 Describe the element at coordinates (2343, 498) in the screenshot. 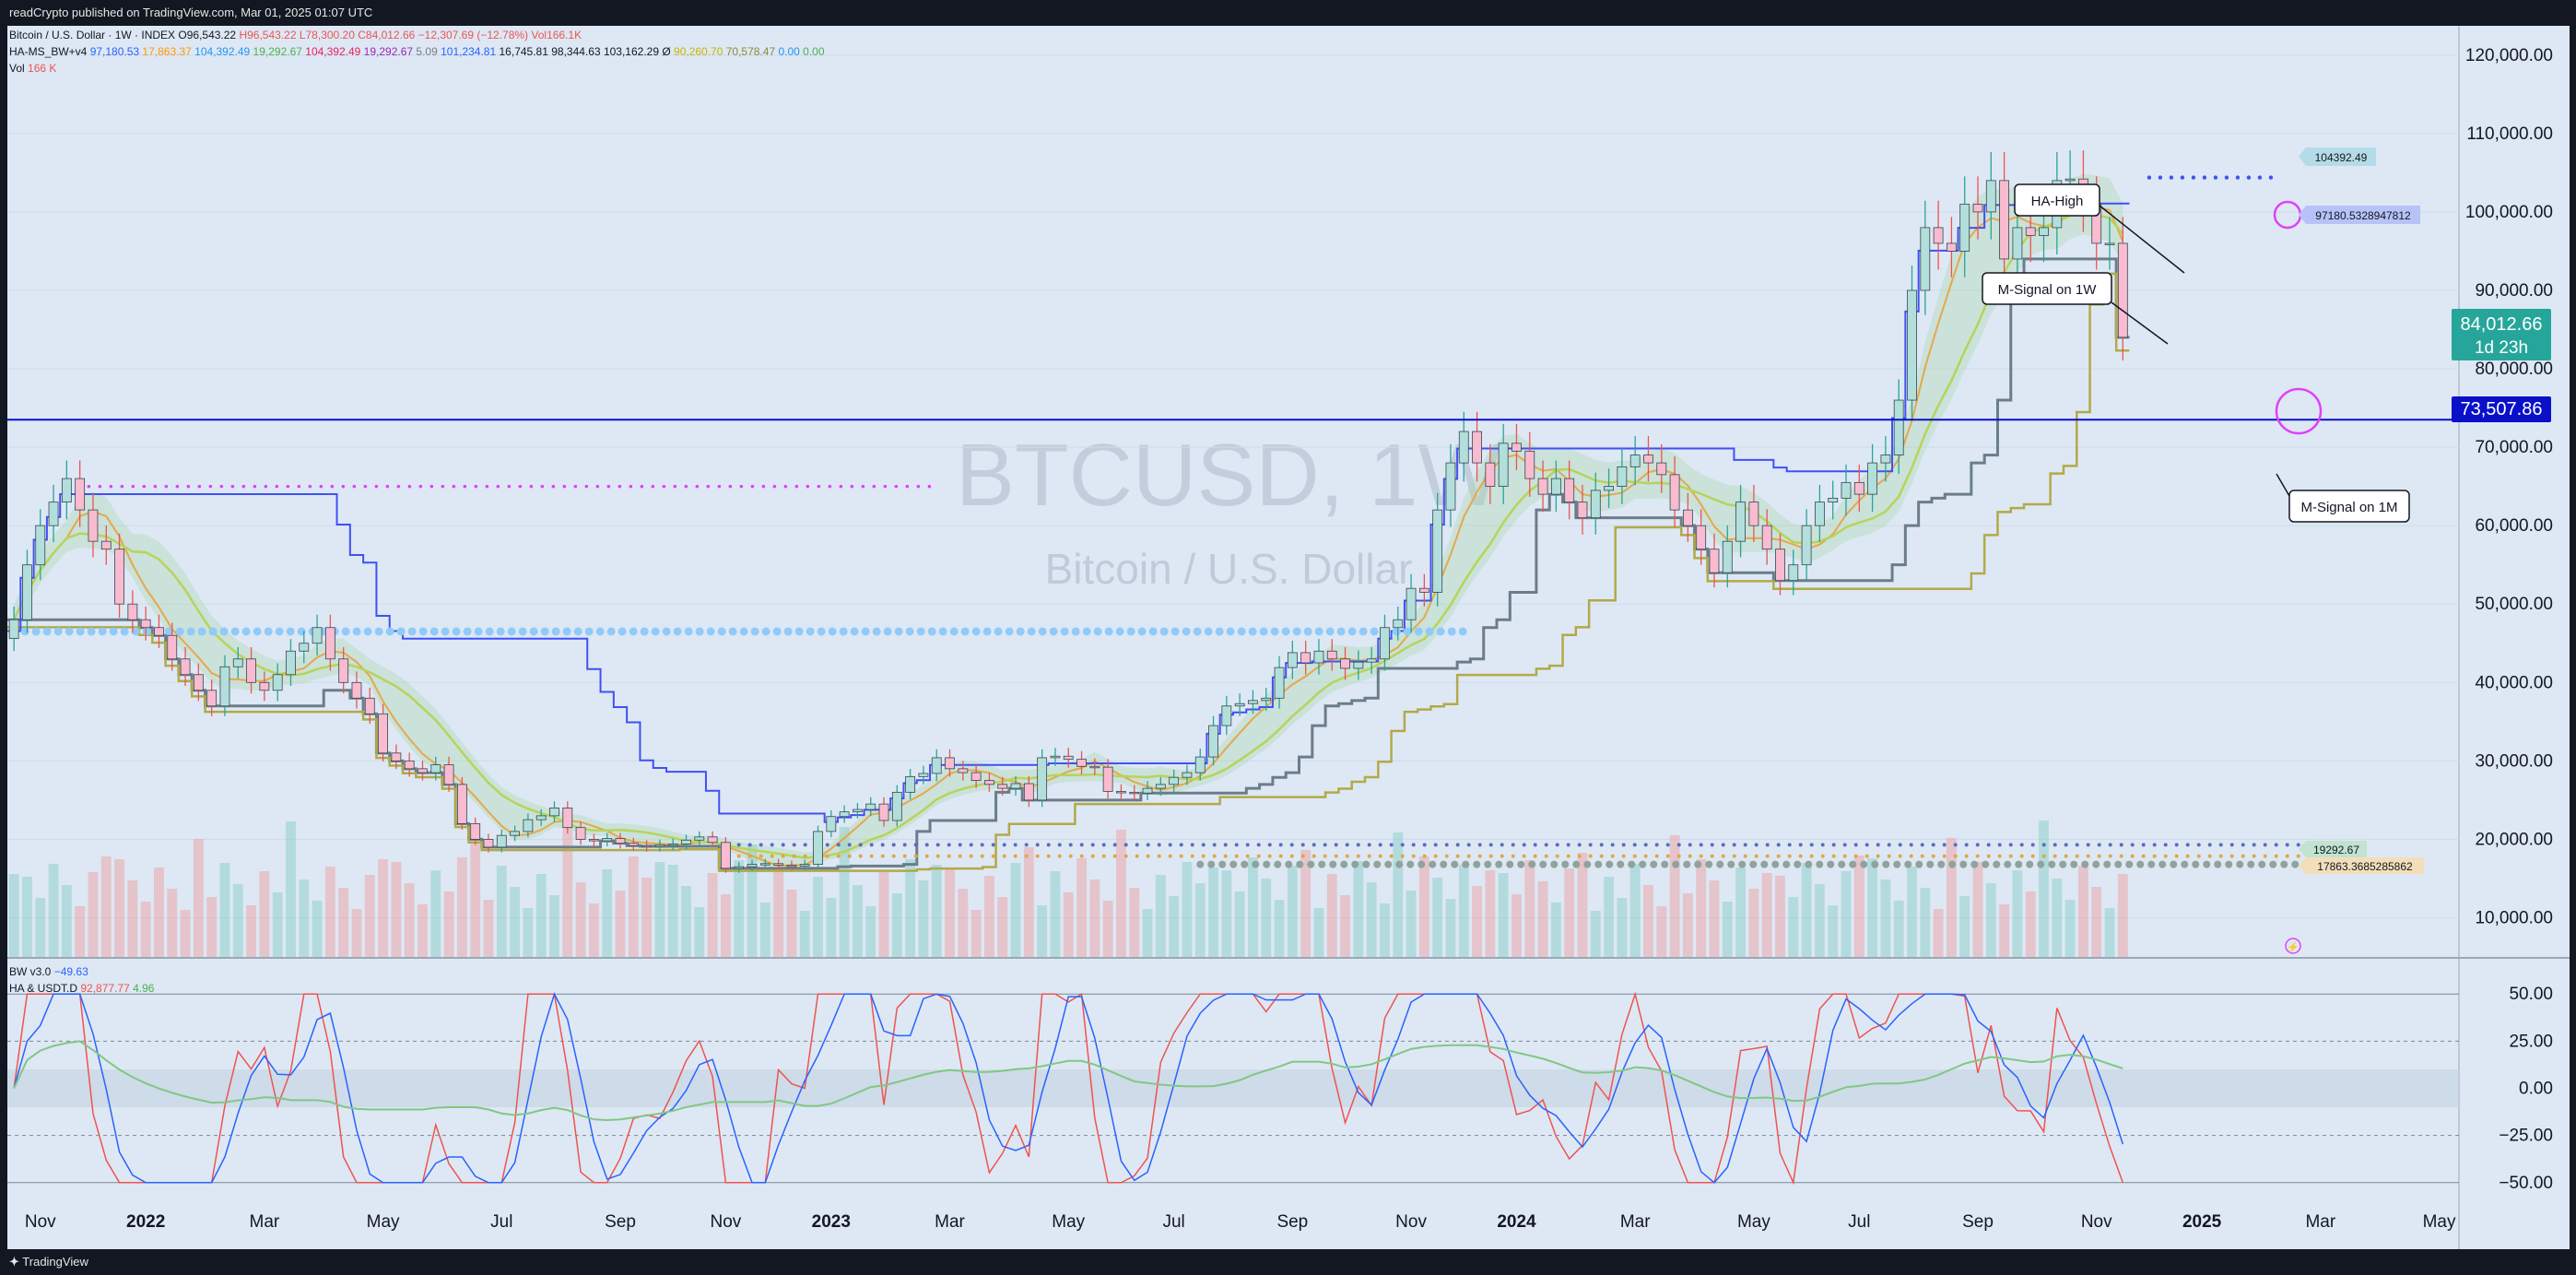

I see `annotation-msignal-1m: M-Signal on 1M` at that location.